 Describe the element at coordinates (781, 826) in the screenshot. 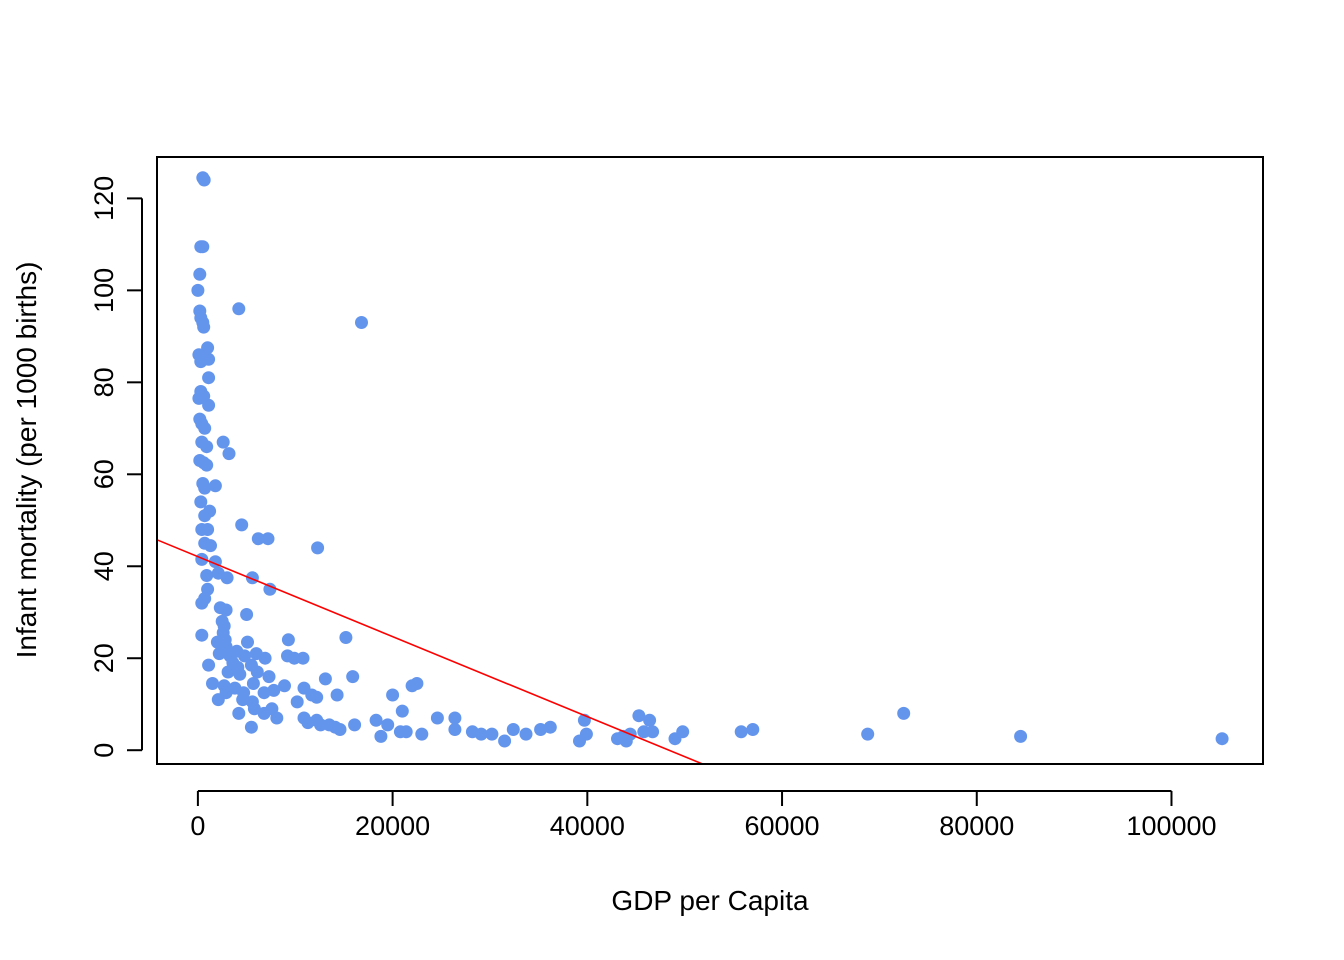

I see `x-tick-label-60000: 60000` at that location.